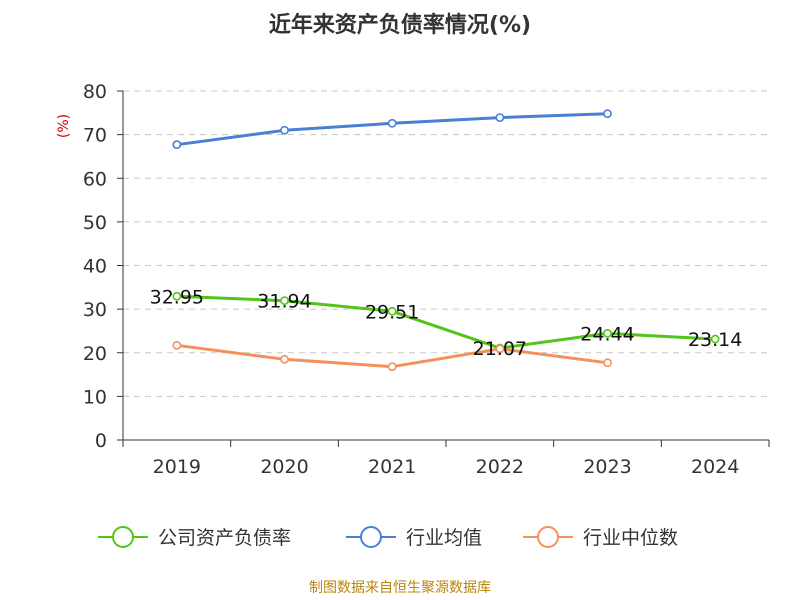  What do you see at coordinates (95, 310) in the screenshot?
I see `y-tick-label: 30` at bounding box center [95, 310].